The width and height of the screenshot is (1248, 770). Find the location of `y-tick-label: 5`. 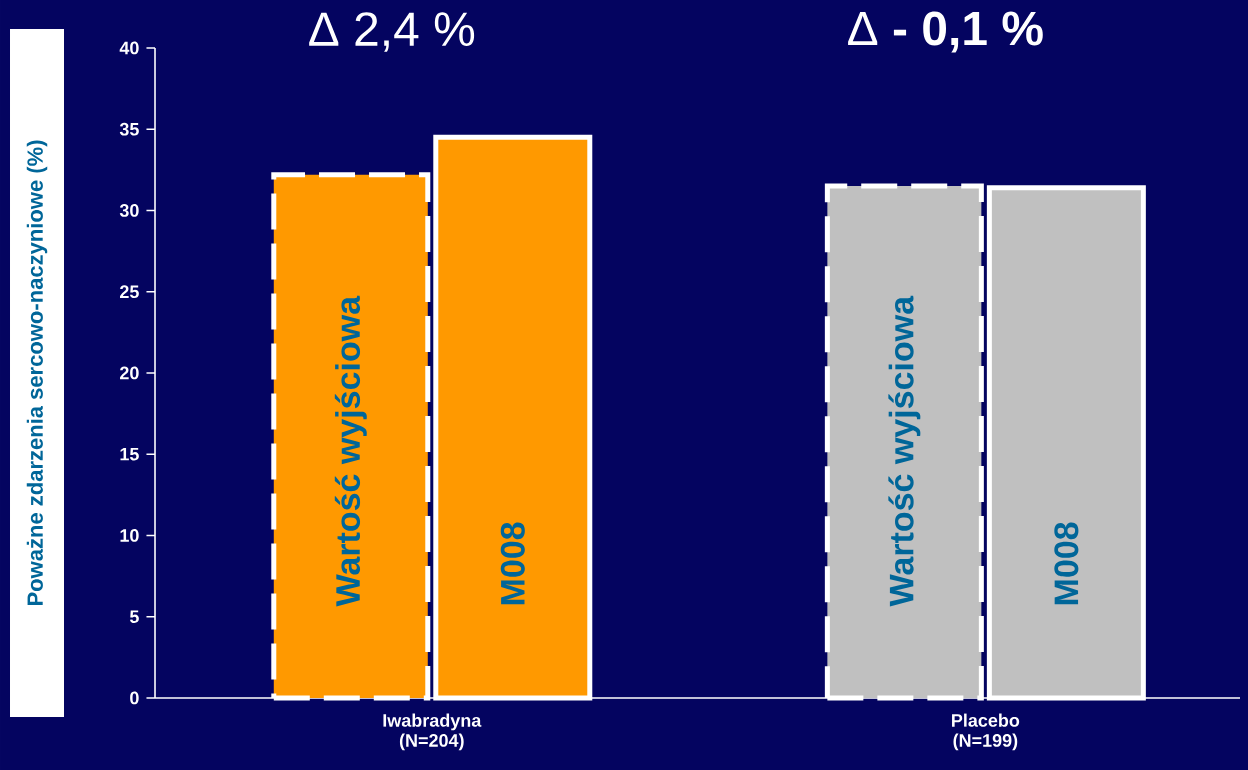

y-tick-label: 5 is located at coordinates (134, 617).